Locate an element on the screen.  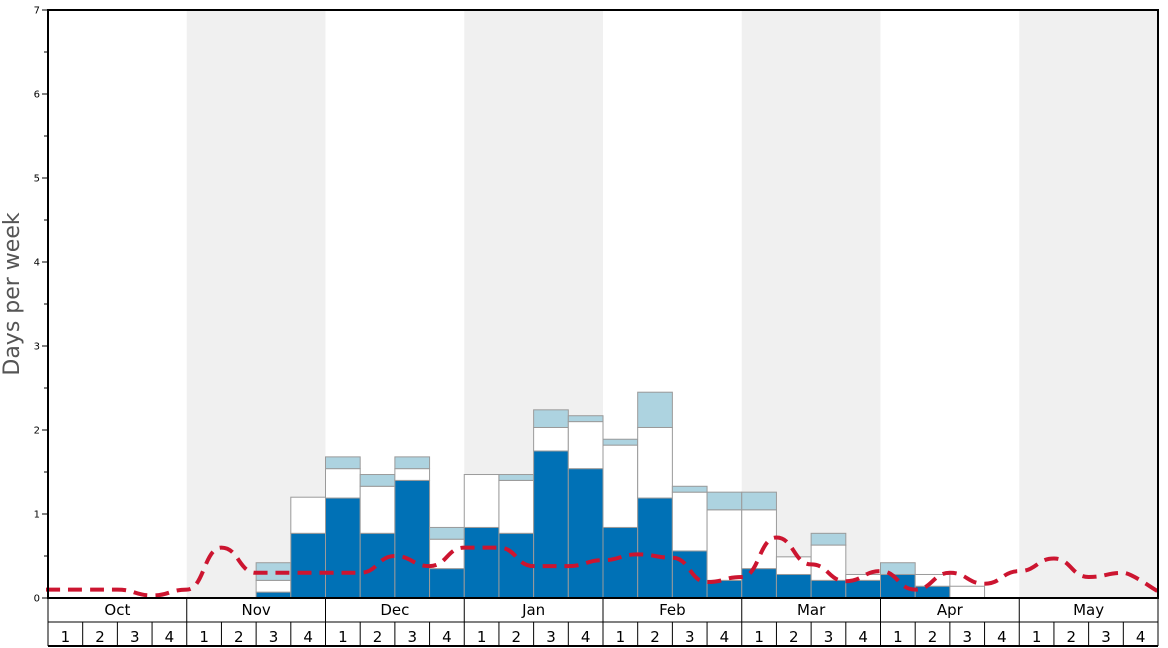
month-label: Oct is located at coordinates (117, 610).